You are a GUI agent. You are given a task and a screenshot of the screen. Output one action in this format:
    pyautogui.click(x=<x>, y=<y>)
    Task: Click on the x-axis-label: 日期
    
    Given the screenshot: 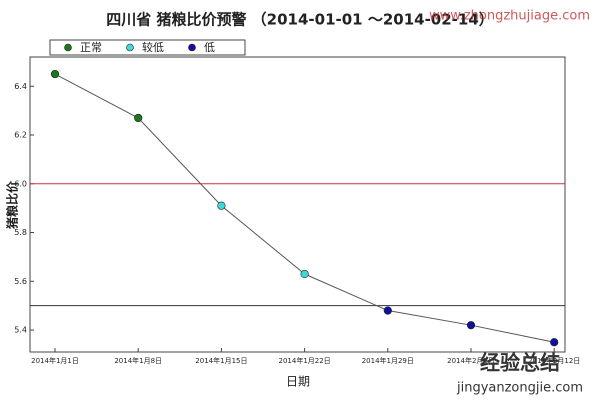 What is the action you would take?
    pyautogui.click(x=298, y=382)
    